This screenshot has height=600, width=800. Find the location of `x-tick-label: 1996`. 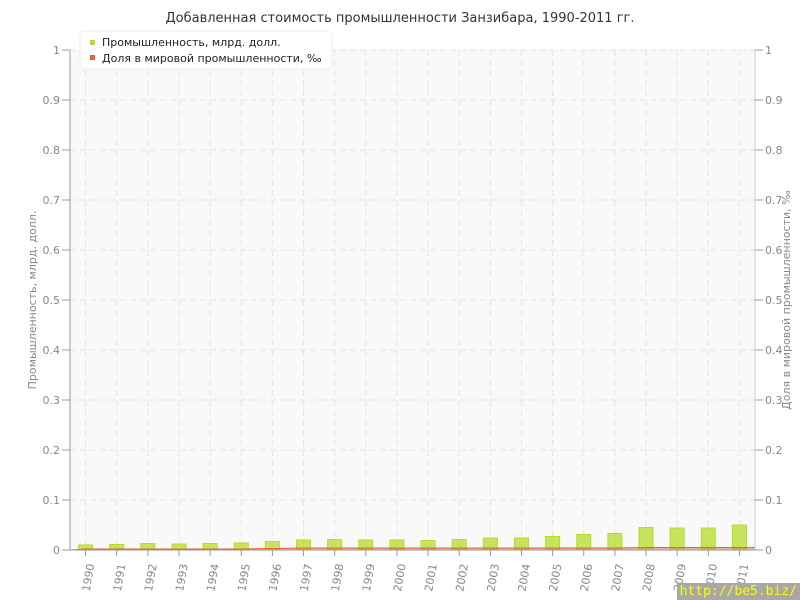

x-tick-label: 1996 is located at coordinates (276, 578).